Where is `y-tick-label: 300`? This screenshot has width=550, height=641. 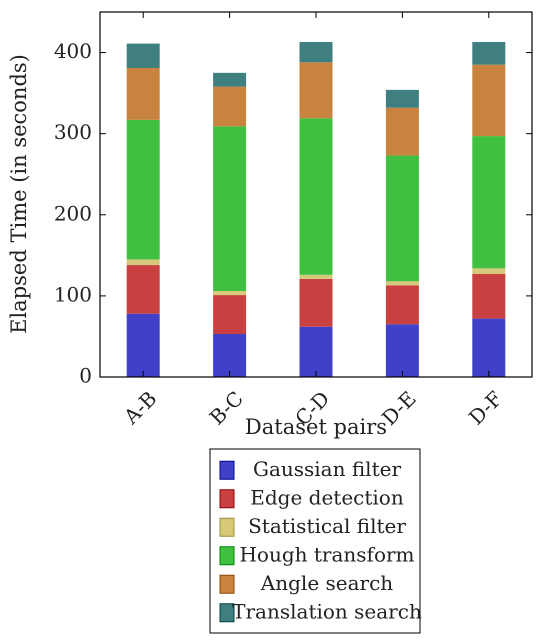 y-tick-label: 300 is located at coordinates (73, 132).